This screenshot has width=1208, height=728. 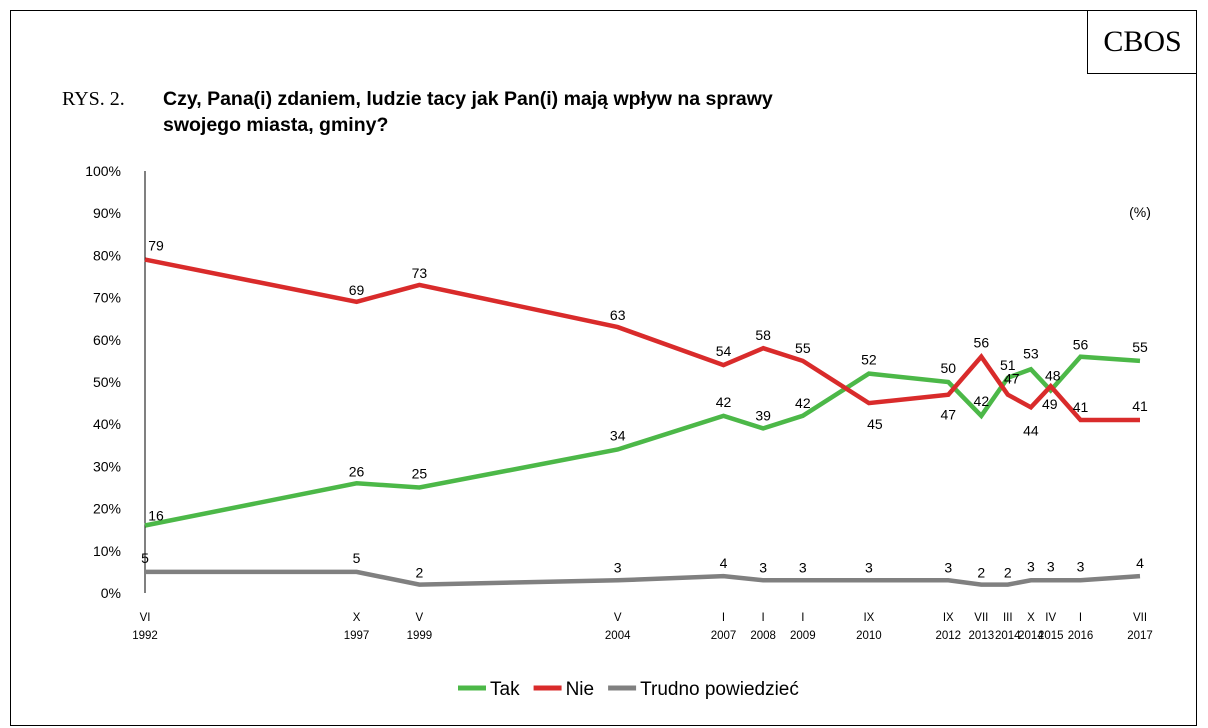 What do you see at coordinates (803, 636) in the screenshot?
I see `x-tick-label-year: 2009` at bounding box center [803, 636].